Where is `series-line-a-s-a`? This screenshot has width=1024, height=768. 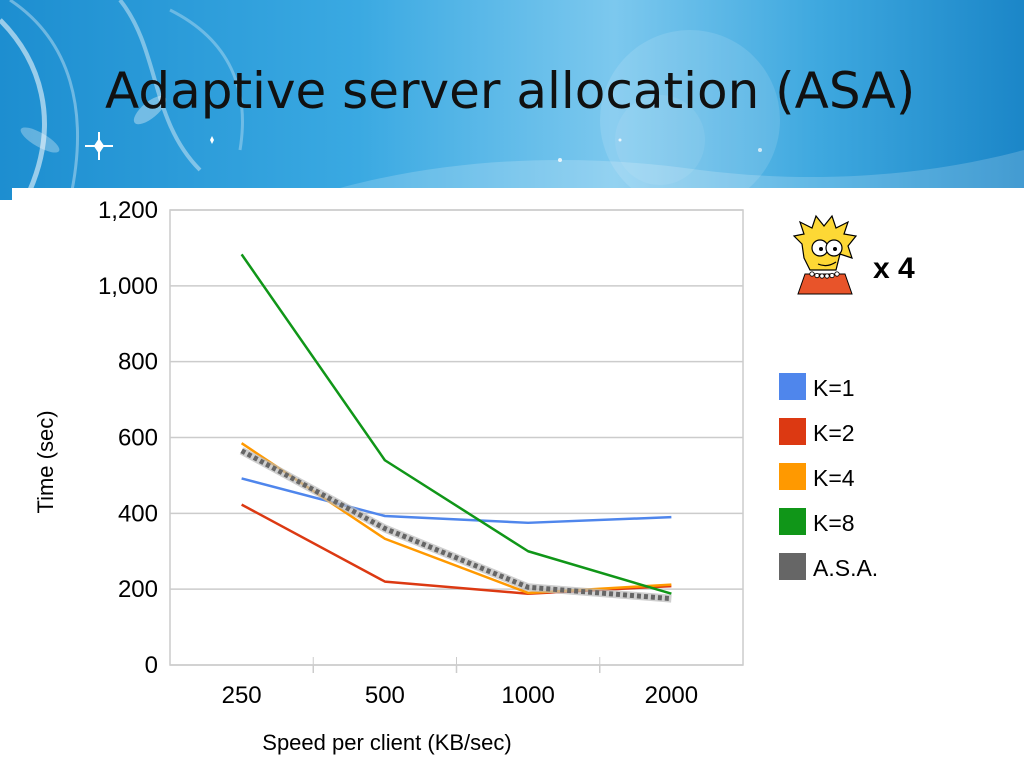 series-line-a-s-a is located at coordinates (456, 525).